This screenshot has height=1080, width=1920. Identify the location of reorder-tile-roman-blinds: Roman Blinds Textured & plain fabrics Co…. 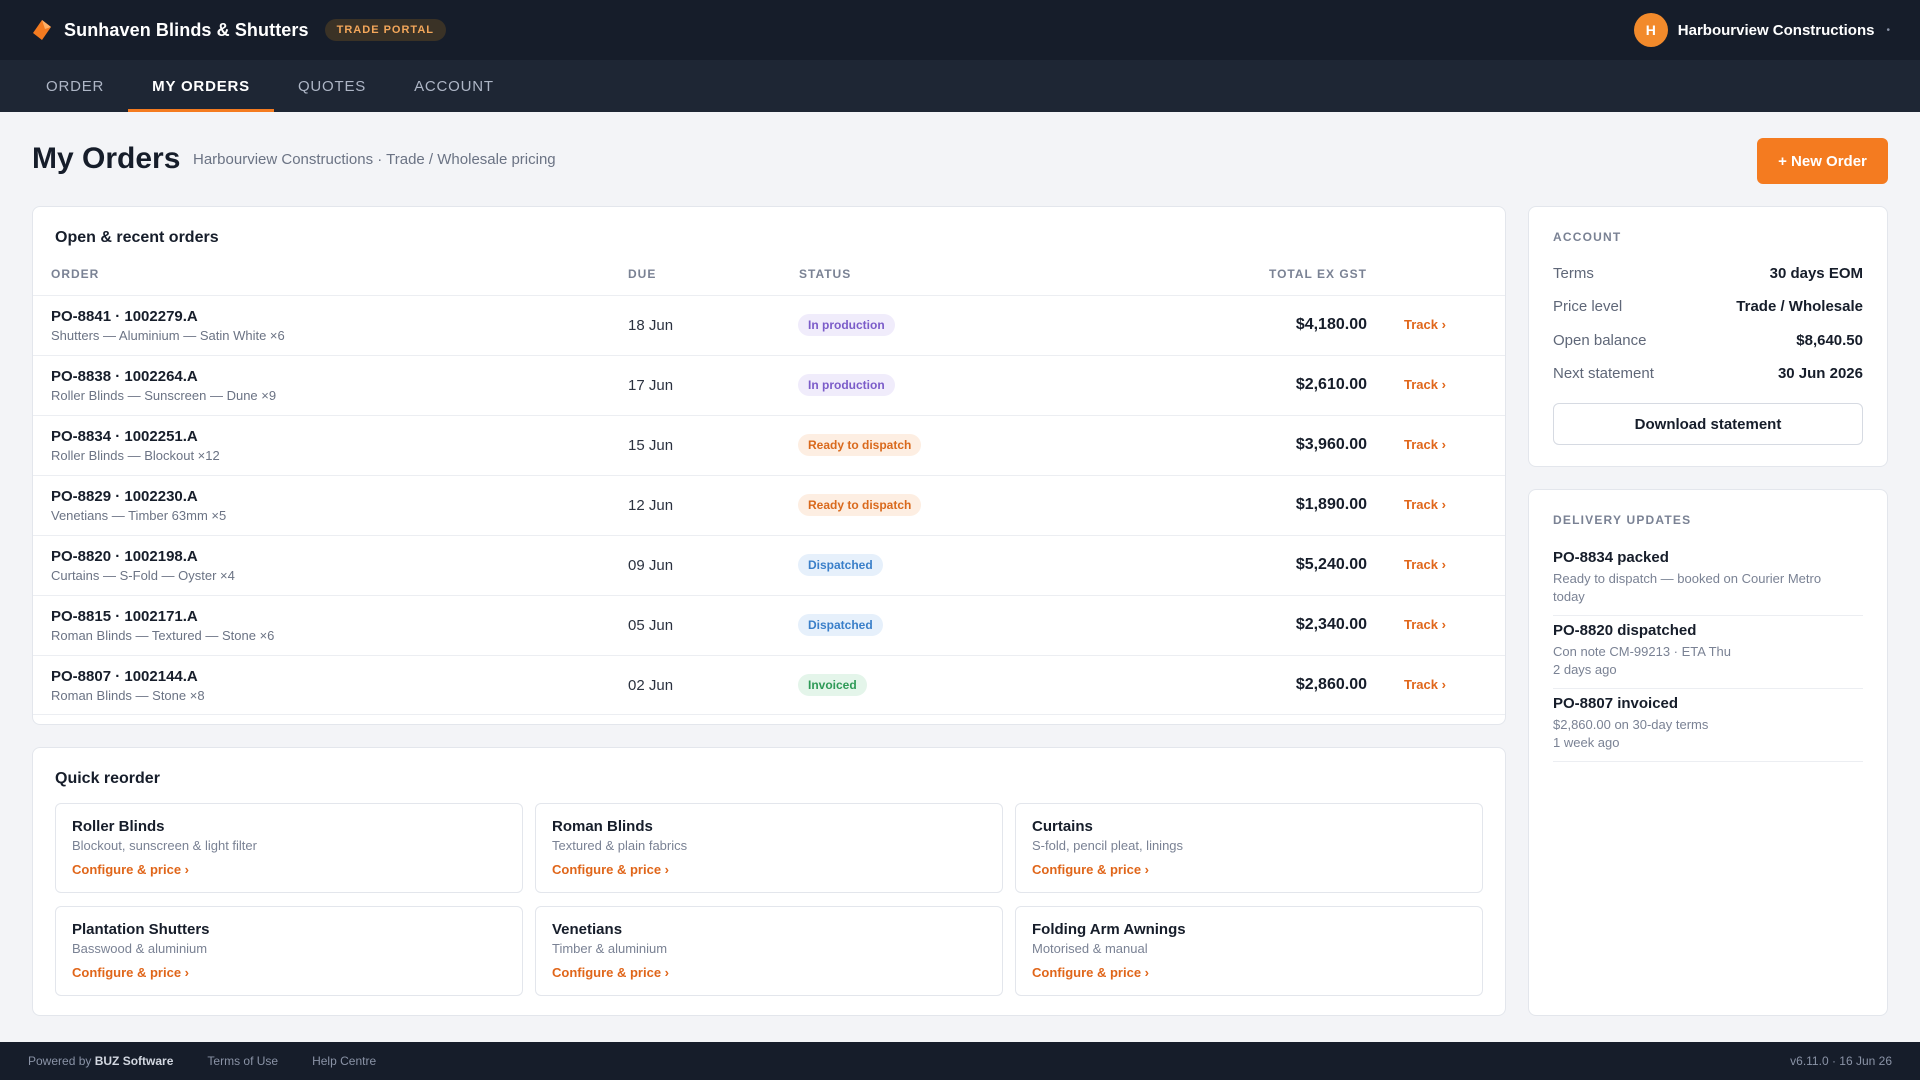
(769, 848).